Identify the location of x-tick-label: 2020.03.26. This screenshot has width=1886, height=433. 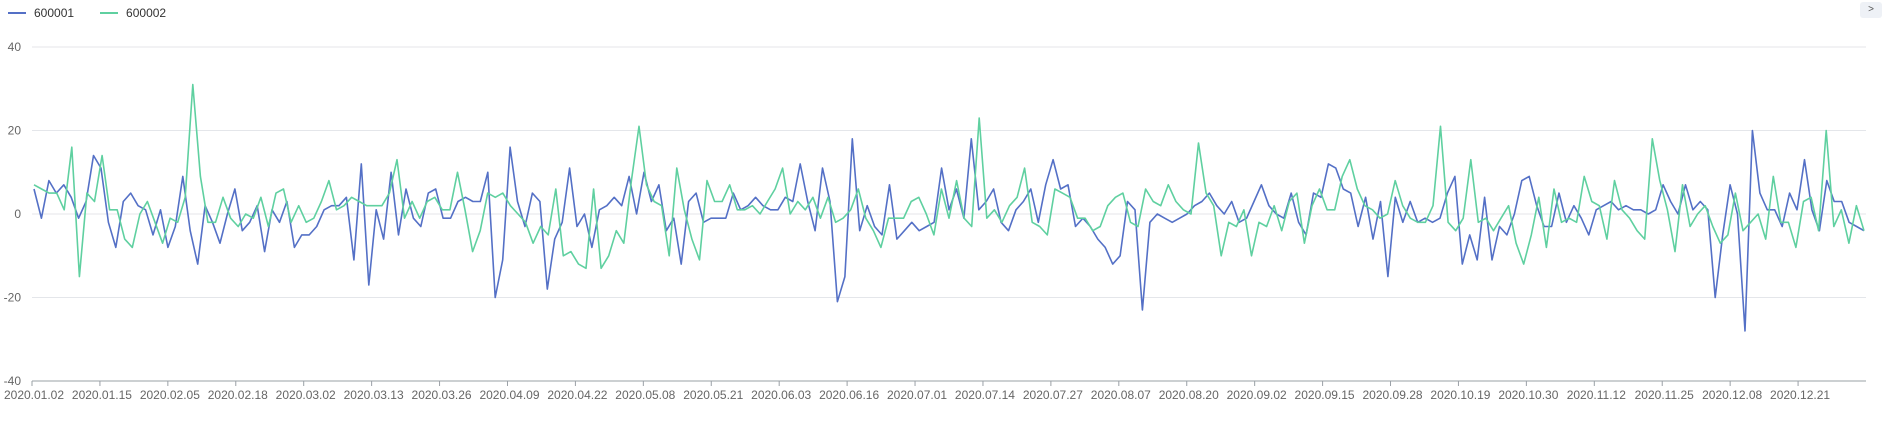
(442, 395).